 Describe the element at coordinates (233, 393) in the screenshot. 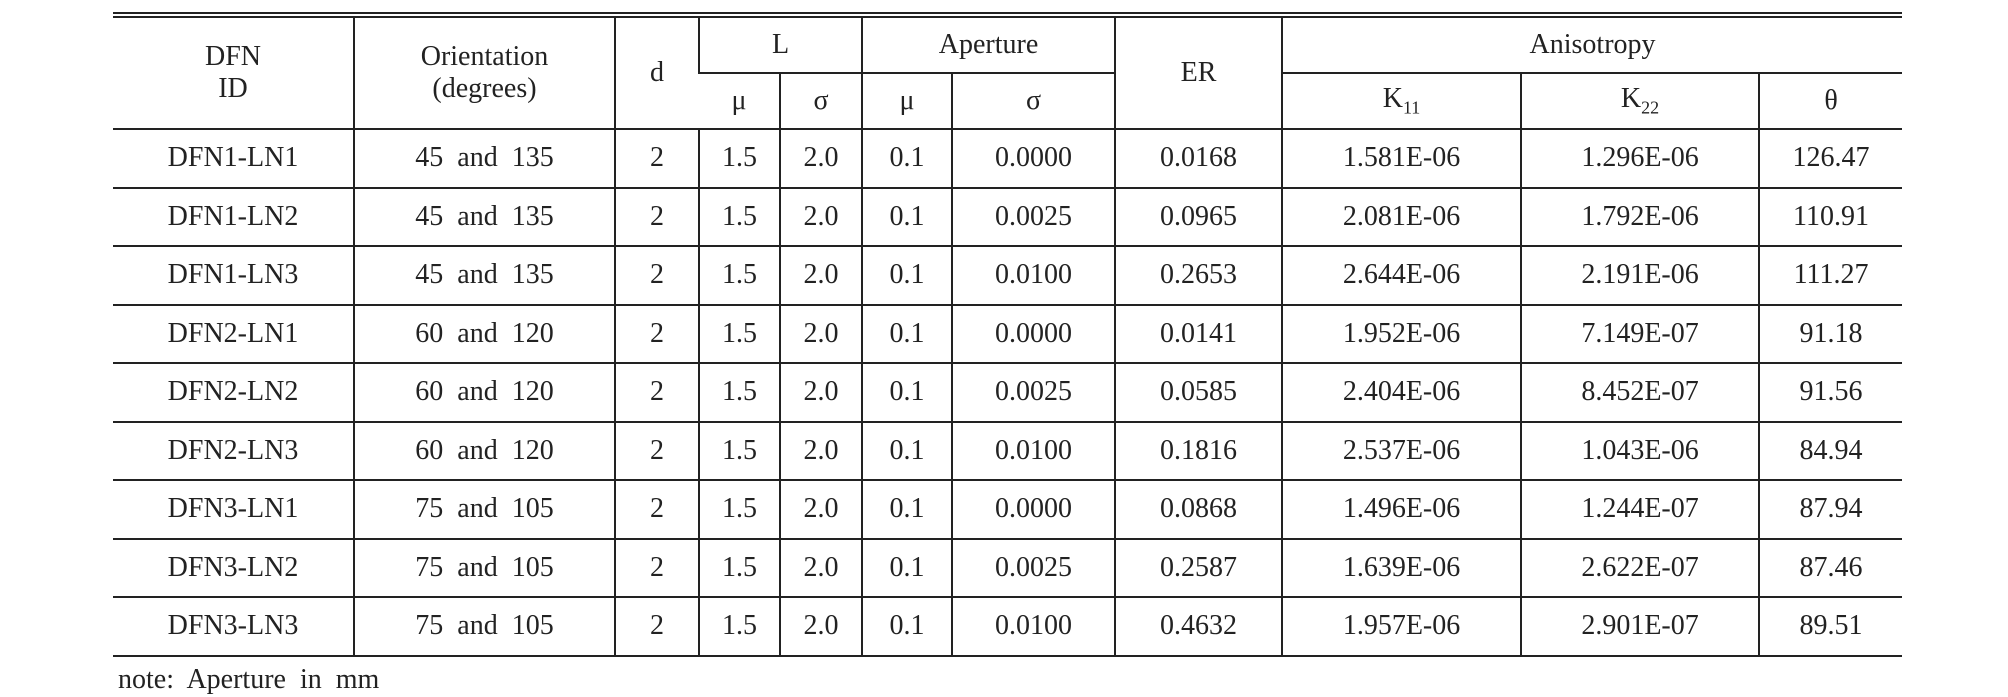

I see `data-cell: DFN2-LN2` at that location.